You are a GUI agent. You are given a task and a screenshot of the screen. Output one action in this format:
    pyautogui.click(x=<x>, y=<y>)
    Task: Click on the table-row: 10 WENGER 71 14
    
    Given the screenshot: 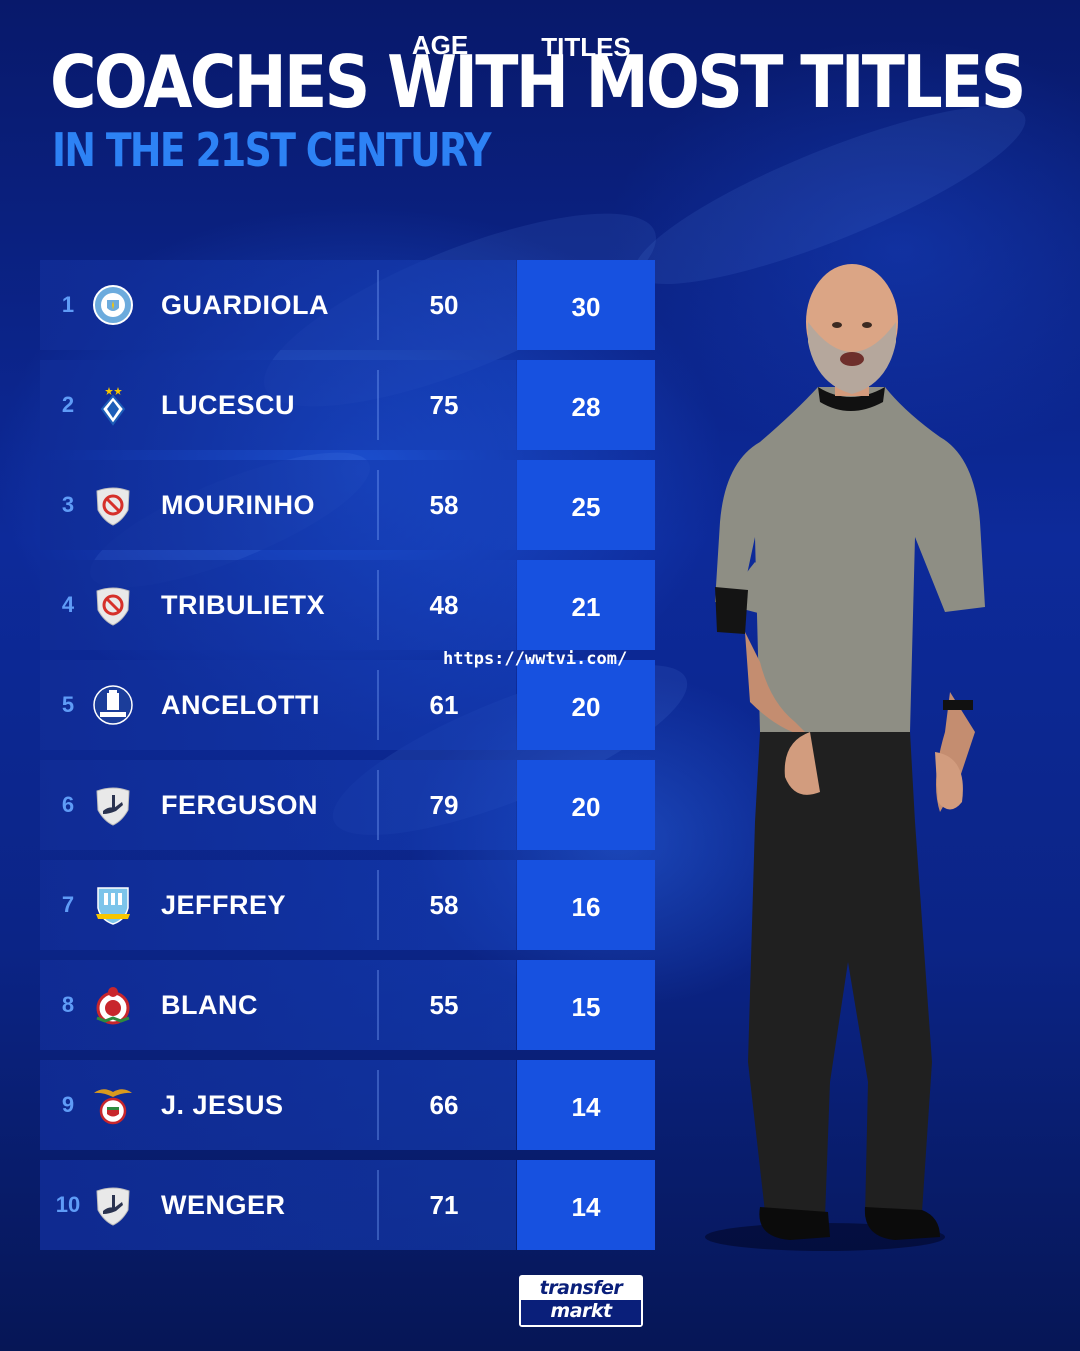 What is the action you would take?
    pyautogui.click(x=347, y=1205)
    